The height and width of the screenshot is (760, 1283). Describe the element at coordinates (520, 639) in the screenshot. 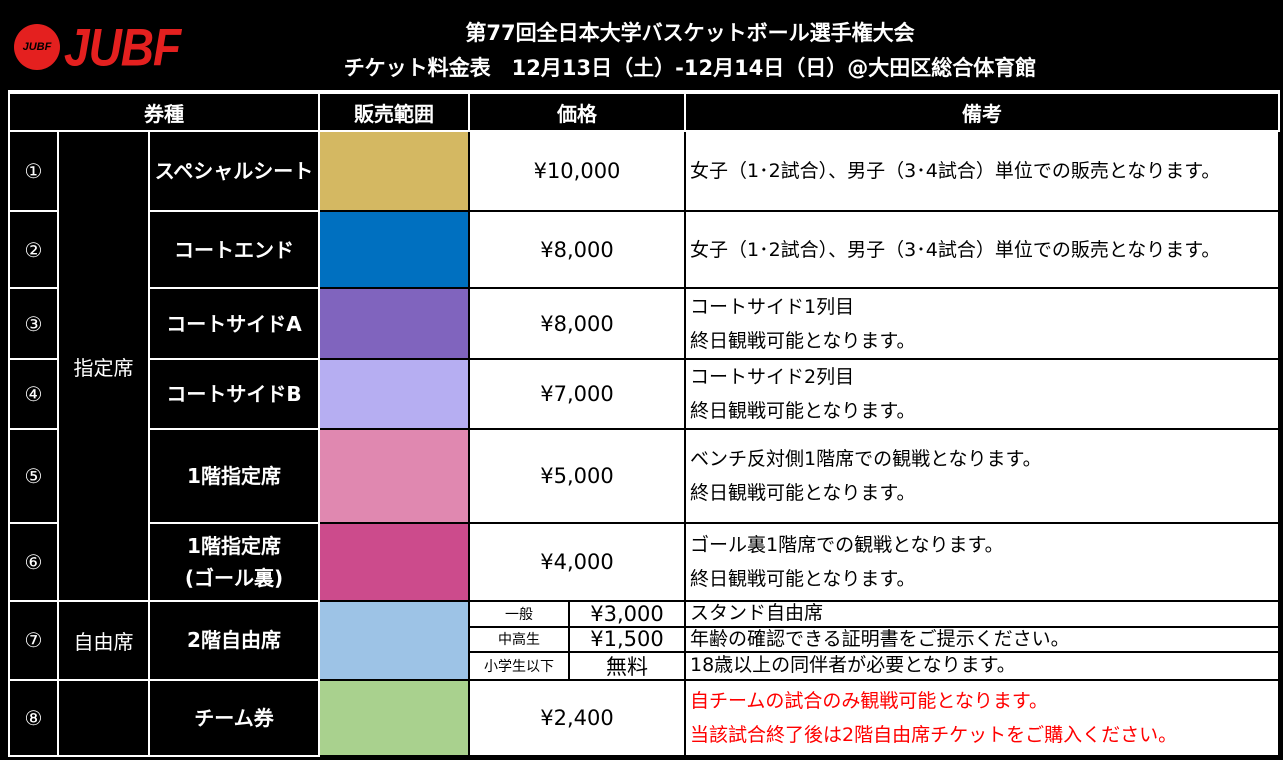

I see `tier-label: 中高生` at that location.